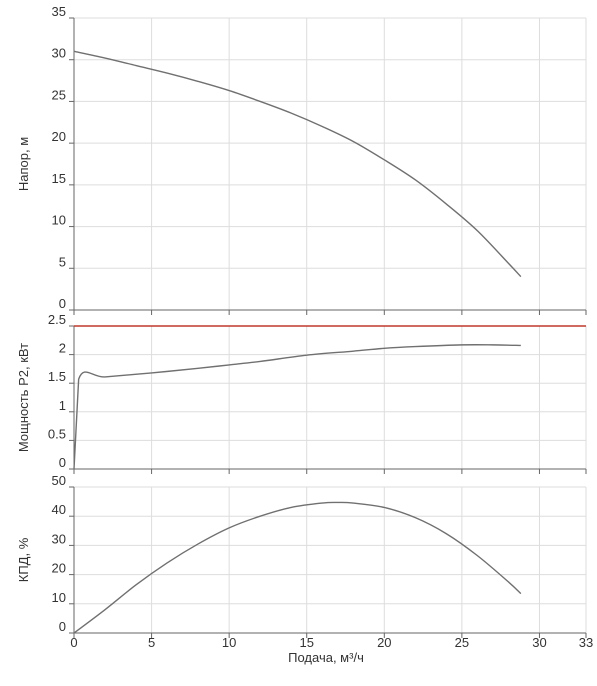 Image resolution: width=597 pixels, height=686 pixels. I want to click on y-axis-title: КПД, %, so click(23, 559).